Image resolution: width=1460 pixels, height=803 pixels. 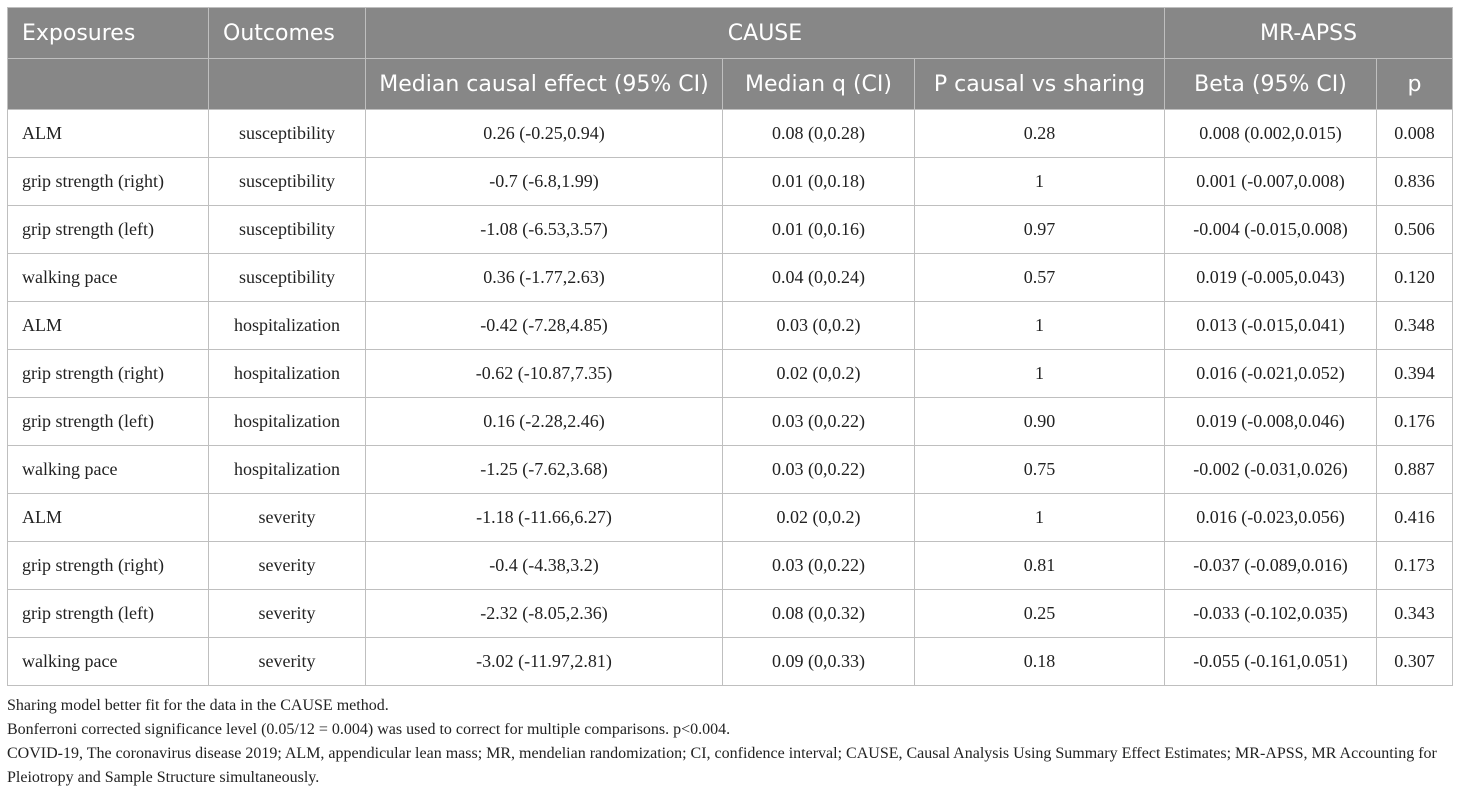 I want to click on cell-p-causal-vs-sharing: 0.97, so click(x=1039, y=229).